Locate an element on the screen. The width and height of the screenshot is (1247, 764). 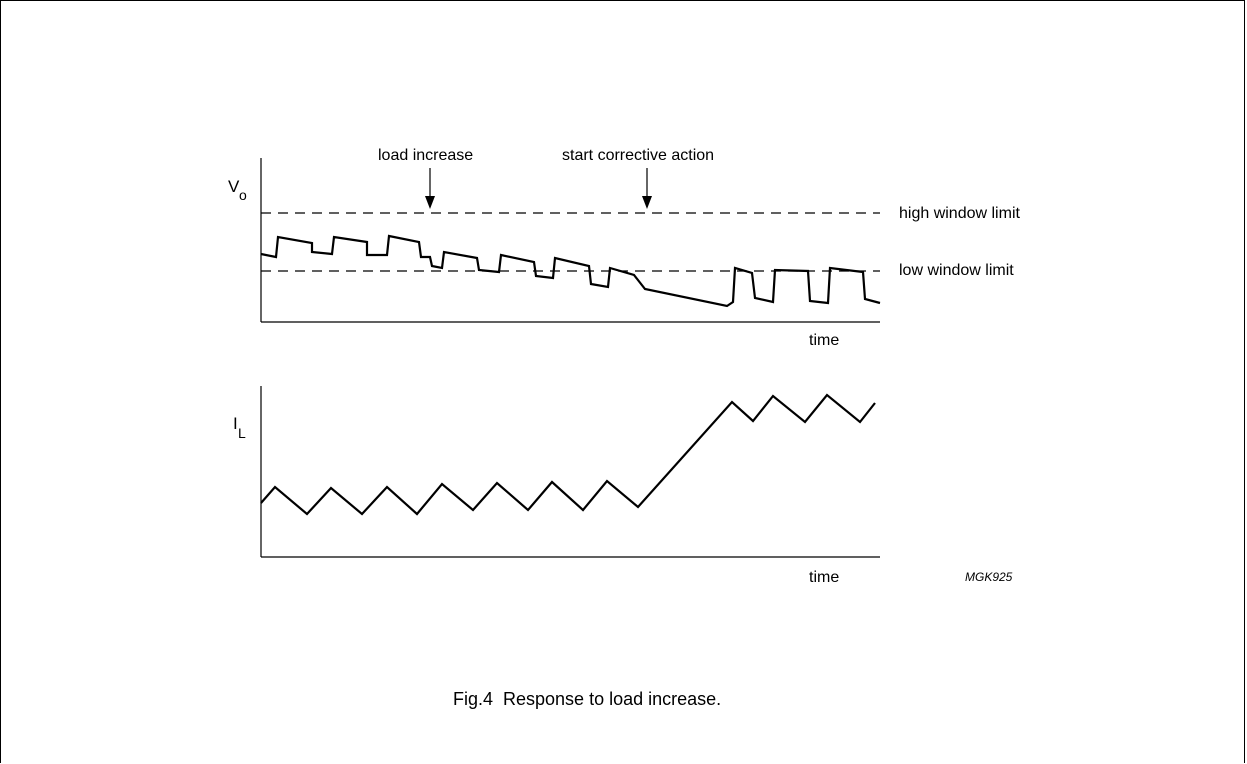
load-increase-arrowhead is located at coordinates (430, 202).